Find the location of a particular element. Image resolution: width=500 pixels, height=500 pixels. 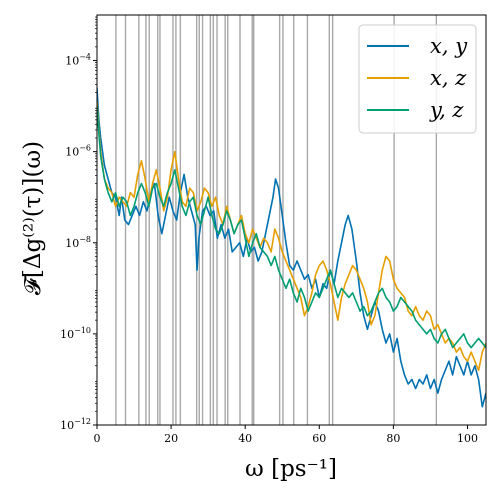

x-tick-label-3: 60 is located at coordinates (319, 438).